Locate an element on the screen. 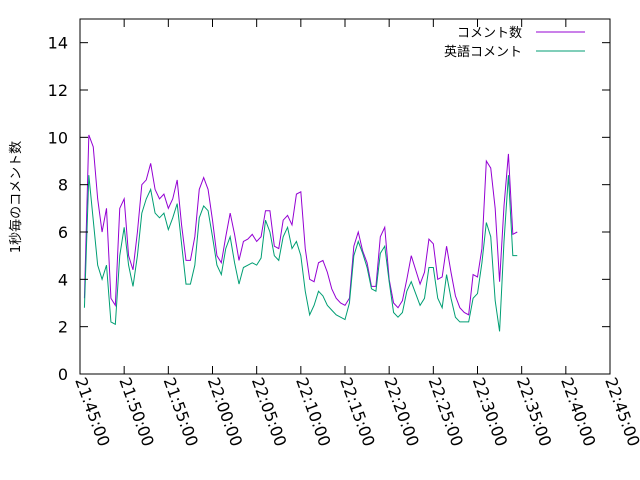  legend-label: コメント数 is located at coordinates (489, 33).